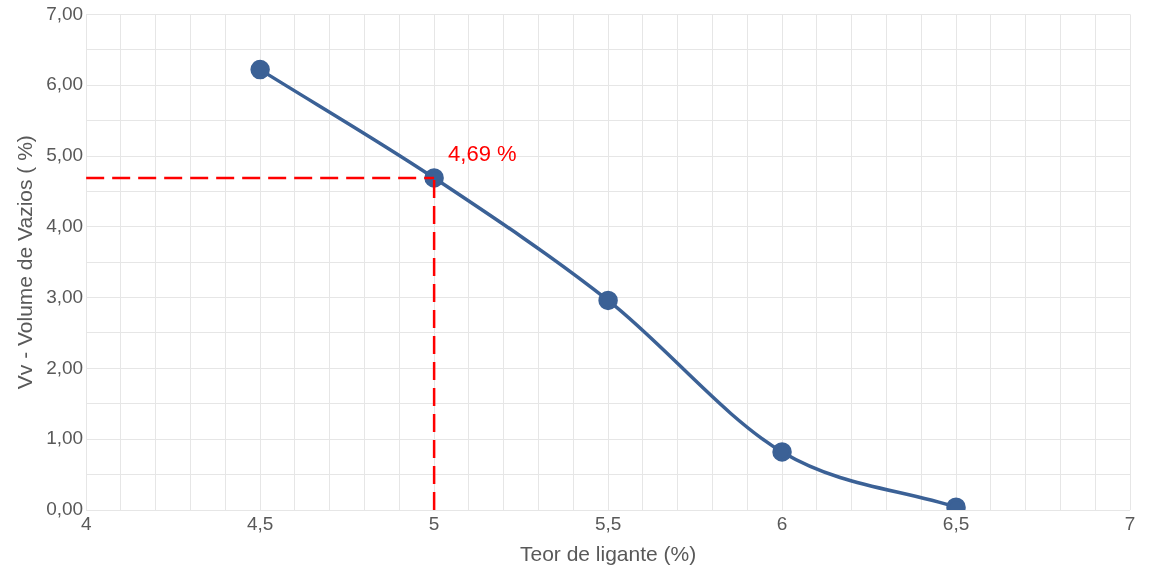 The width and height of the screenshot is (1152, 576). I want to click on y-tick-label: 2,00, so click(65, 367).